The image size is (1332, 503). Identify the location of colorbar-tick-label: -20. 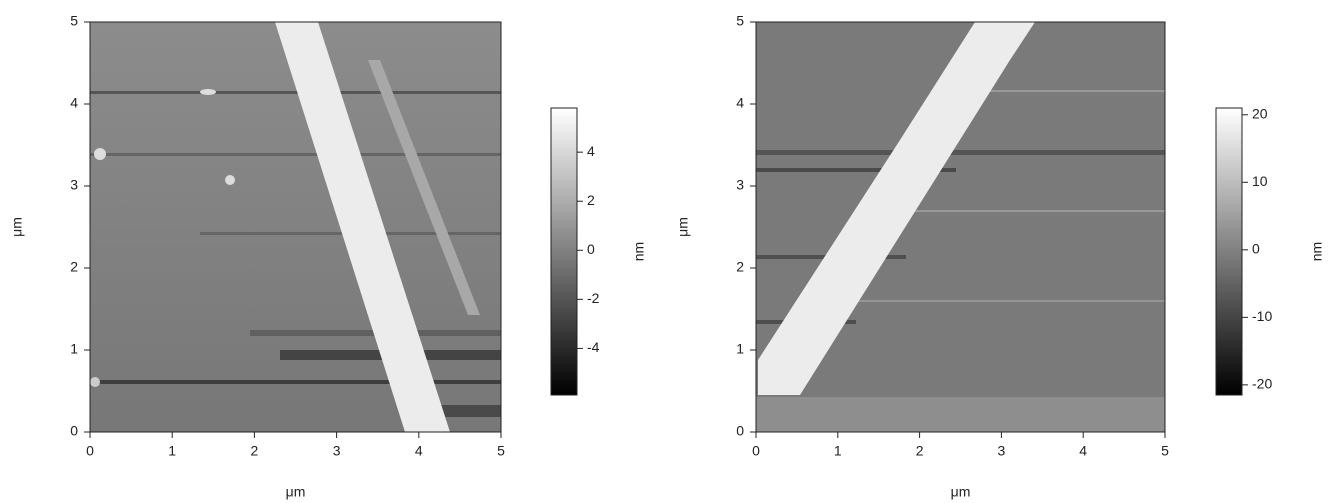
(1262, 384).